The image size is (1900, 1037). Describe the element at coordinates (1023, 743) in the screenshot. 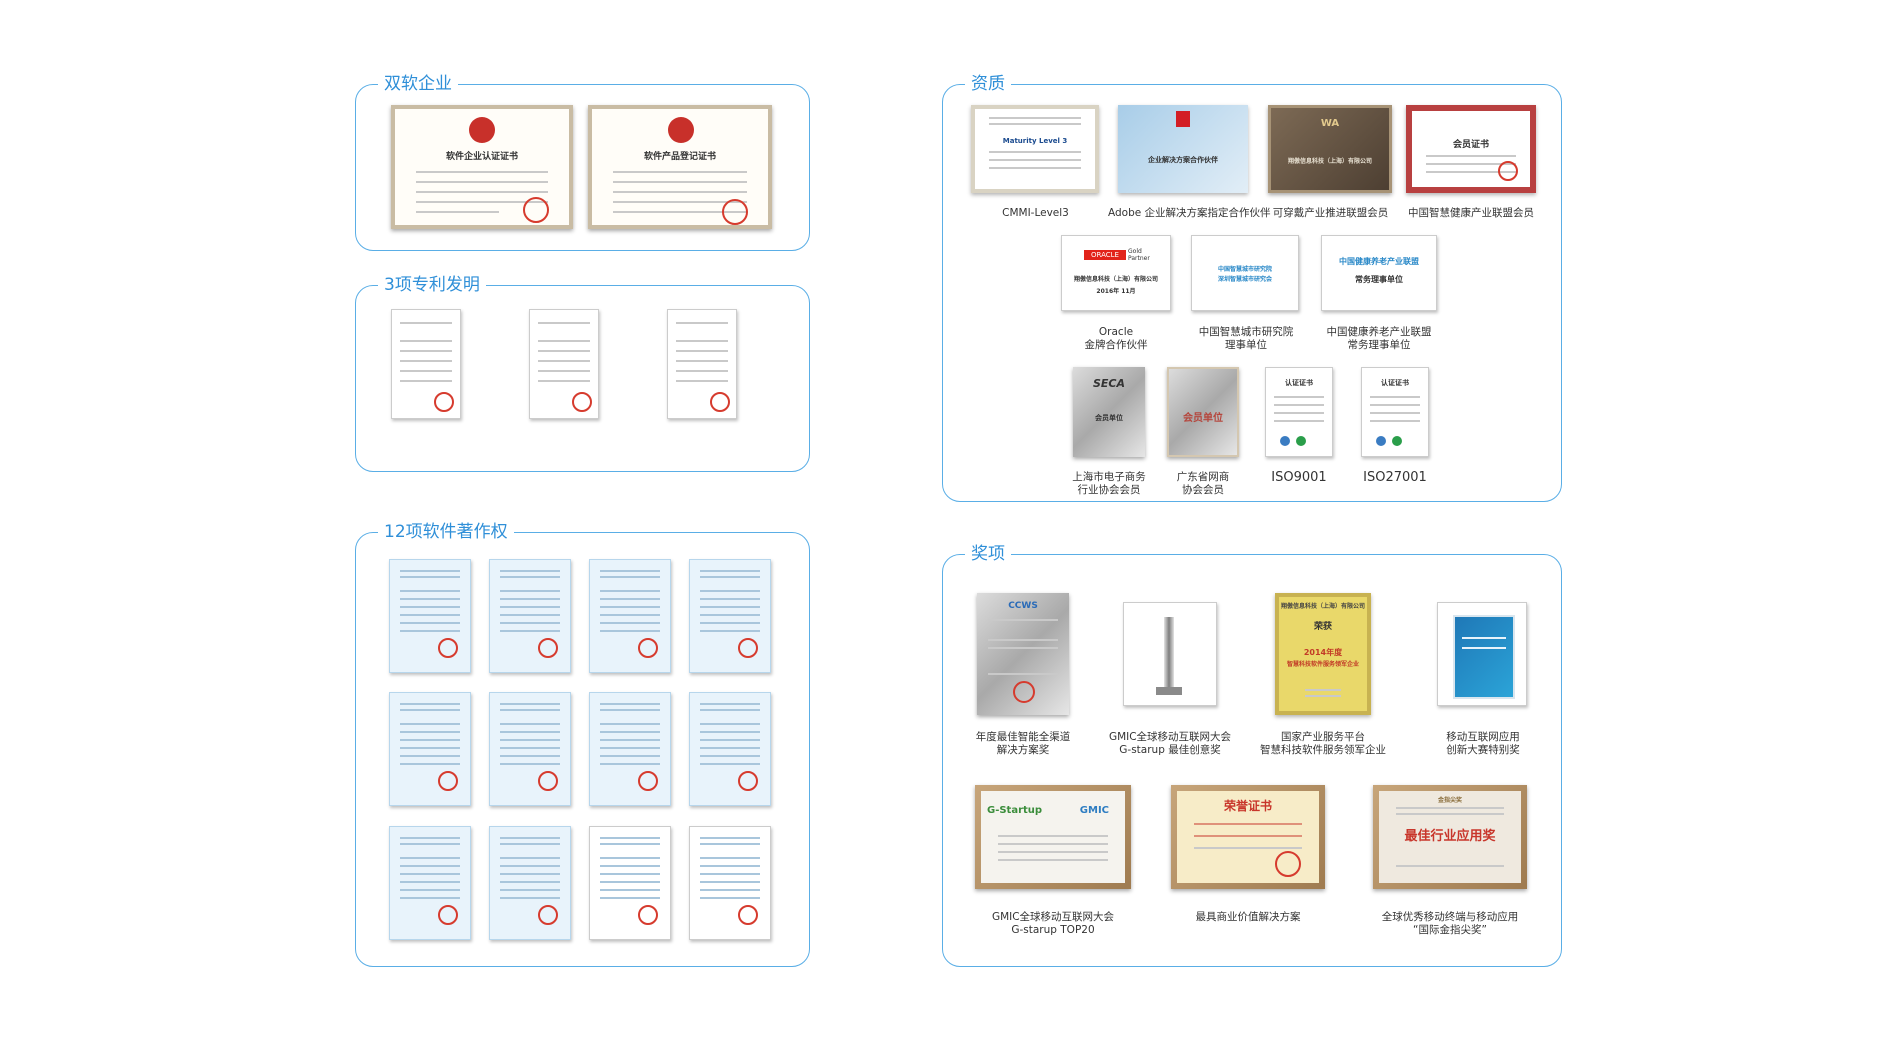

I see `caption: 年度最佳智能全渠道 解决方案奖` at that location.